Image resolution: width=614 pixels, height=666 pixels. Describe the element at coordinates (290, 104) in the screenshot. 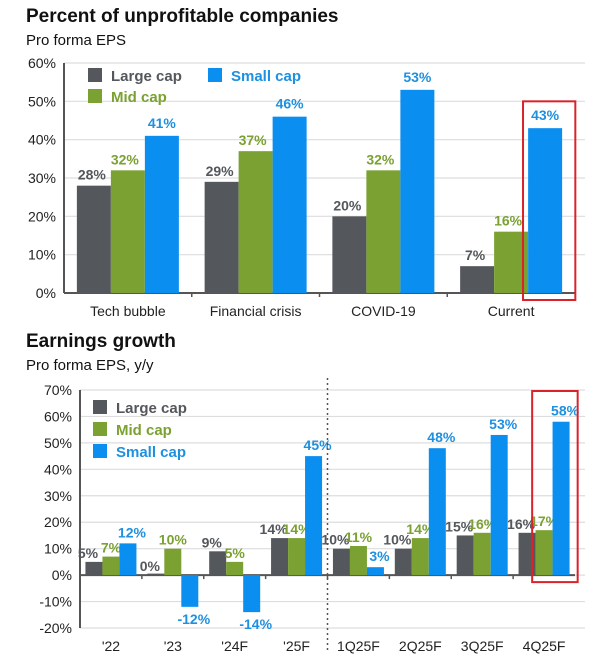

I see `data-label: 46%` at that location.